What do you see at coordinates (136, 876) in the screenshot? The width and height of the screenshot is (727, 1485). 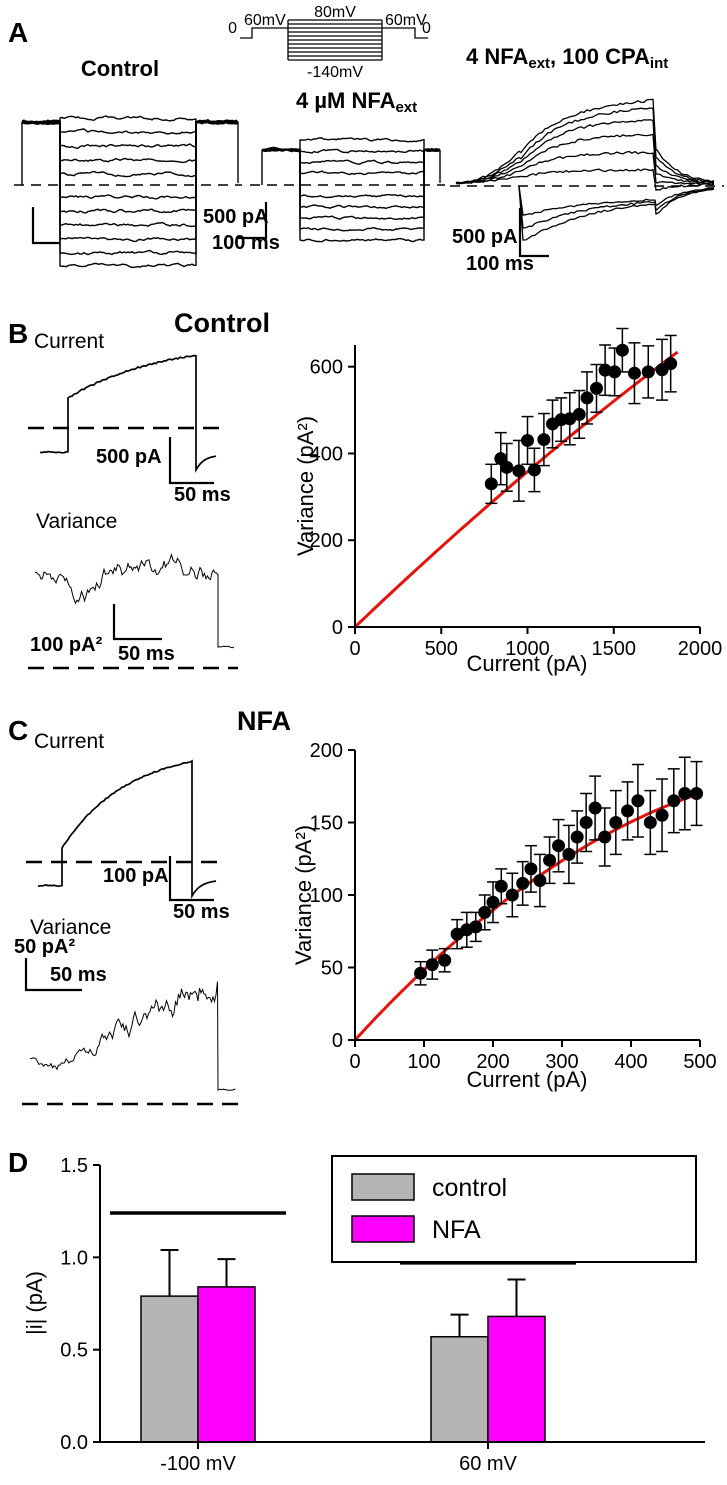 I see `c-current-scale-v: 100 pA` at bounding box center [136, 876].